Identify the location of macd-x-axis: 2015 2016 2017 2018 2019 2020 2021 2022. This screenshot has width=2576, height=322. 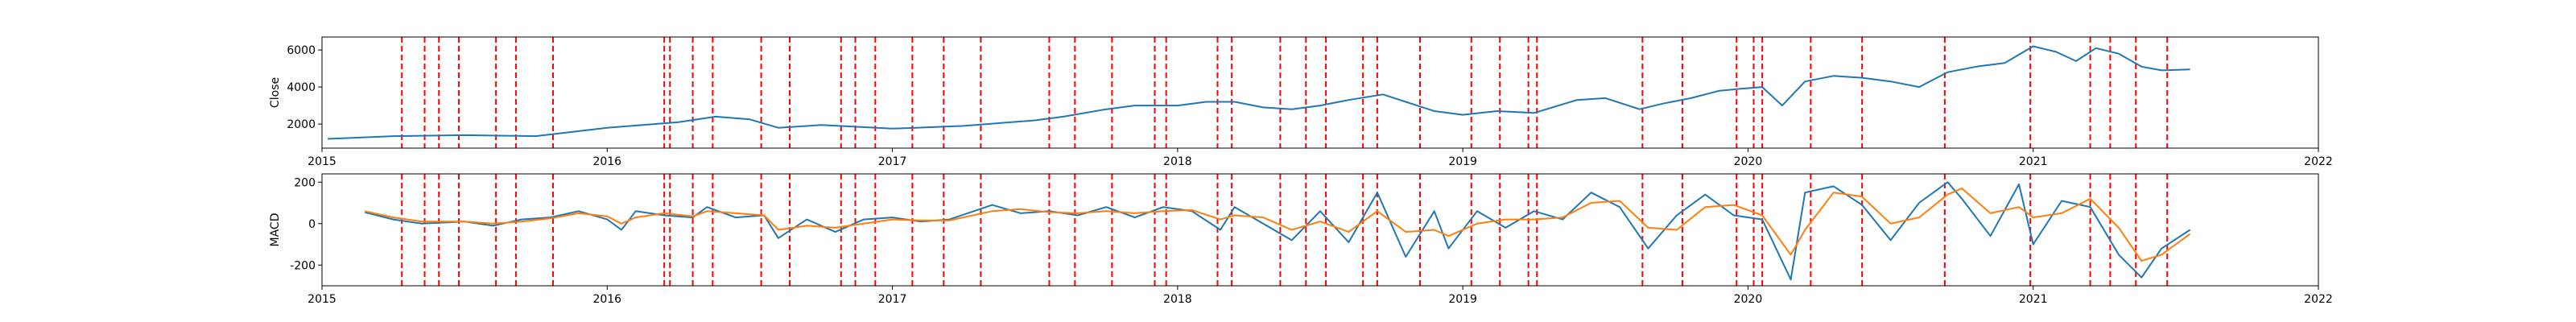
(1320, 296).